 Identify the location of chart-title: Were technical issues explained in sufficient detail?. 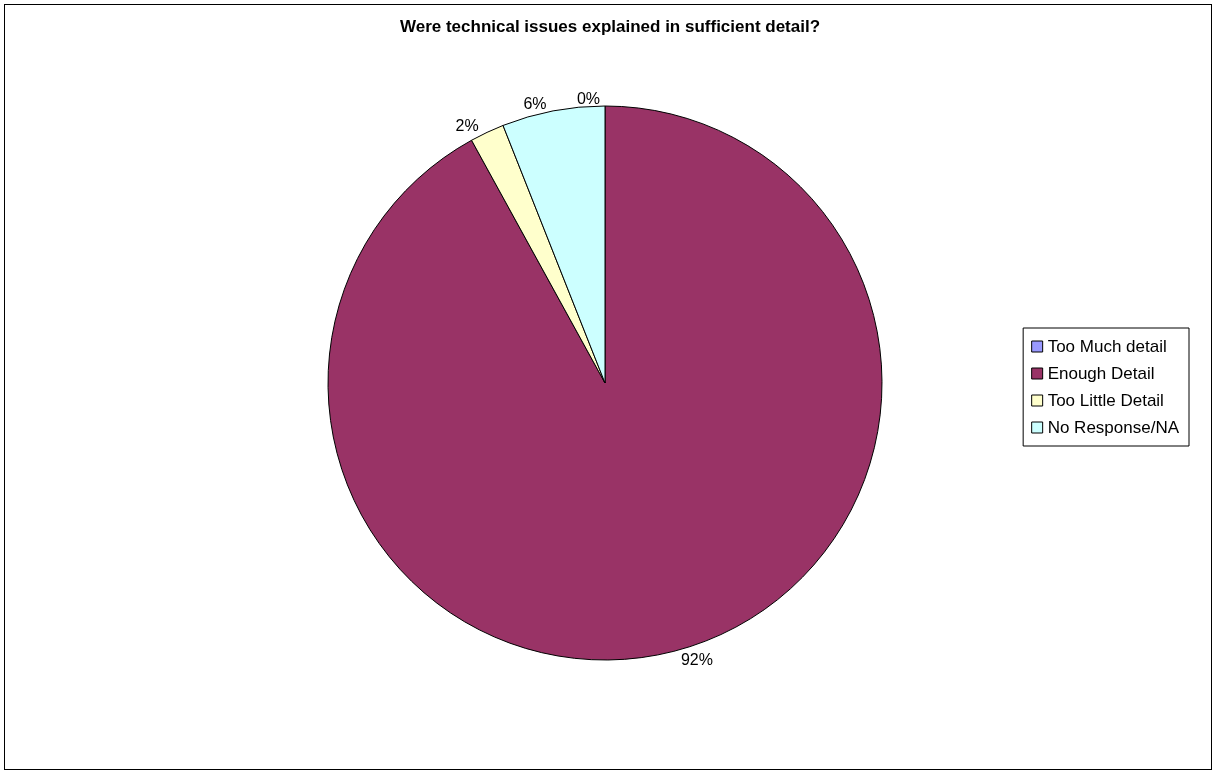
(610, 26).